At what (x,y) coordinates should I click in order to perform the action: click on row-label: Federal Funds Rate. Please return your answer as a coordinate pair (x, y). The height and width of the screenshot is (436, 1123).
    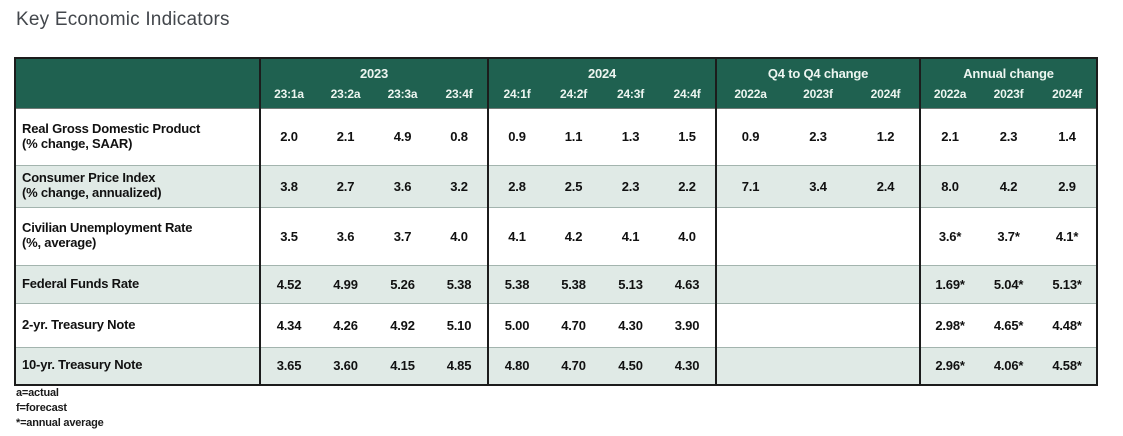
    Looking at the image, I should click on (137, 283).